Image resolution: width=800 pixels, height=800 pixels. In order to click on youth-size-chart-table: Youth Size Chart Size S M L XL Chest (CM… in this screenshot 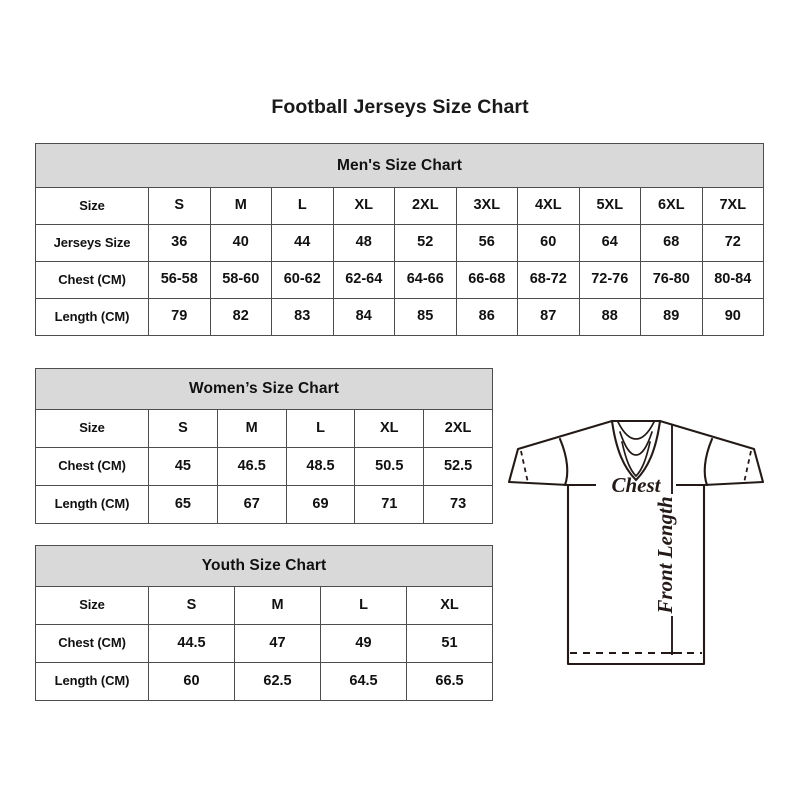, I will do `click(264, 623)`.